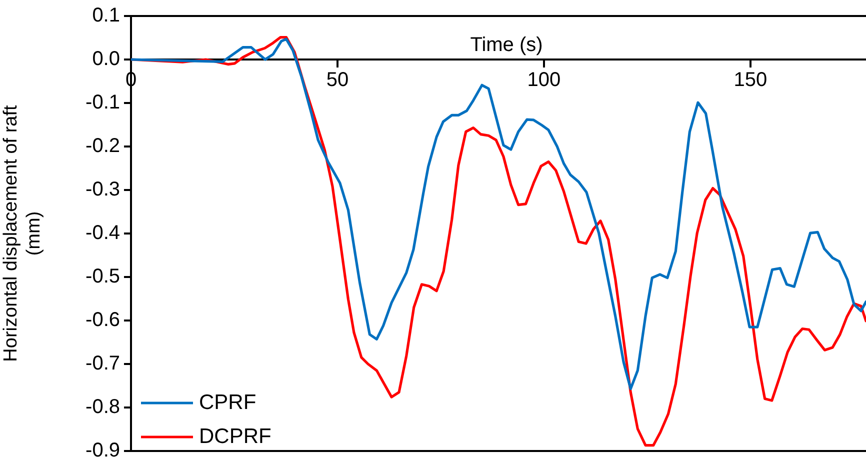 Image resolution: width=866 pixels, height=467 pixels. Describe the element at coordinates (103, 407) in the screenshot. I see `y-tick-label: -0.8` at that location.